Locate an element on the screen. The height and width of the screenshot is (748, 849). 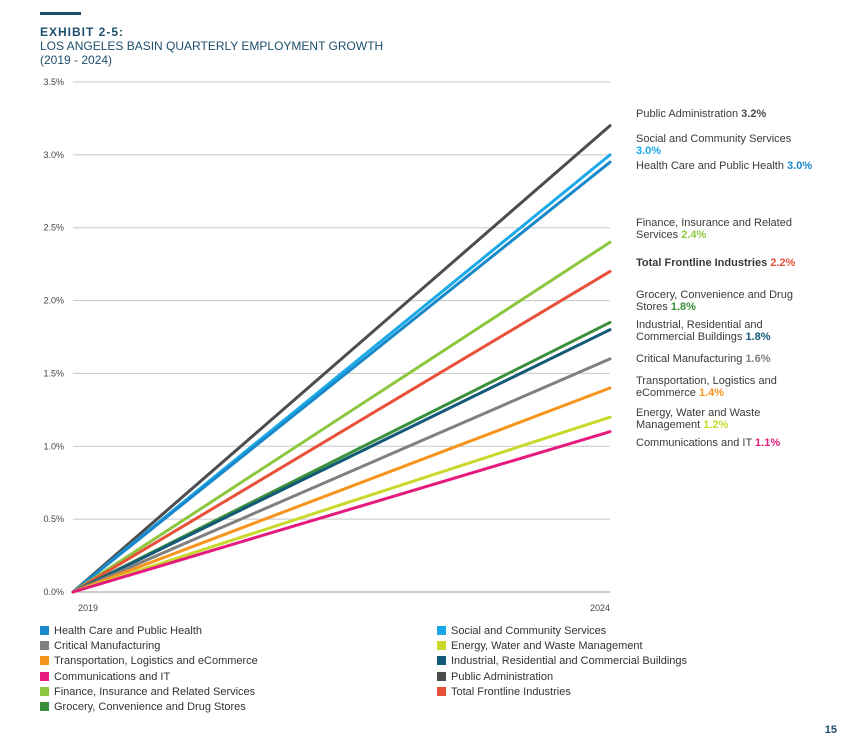
legend-item: Transportation, Logistics and eCommerce is located at coordinates (149, 661).